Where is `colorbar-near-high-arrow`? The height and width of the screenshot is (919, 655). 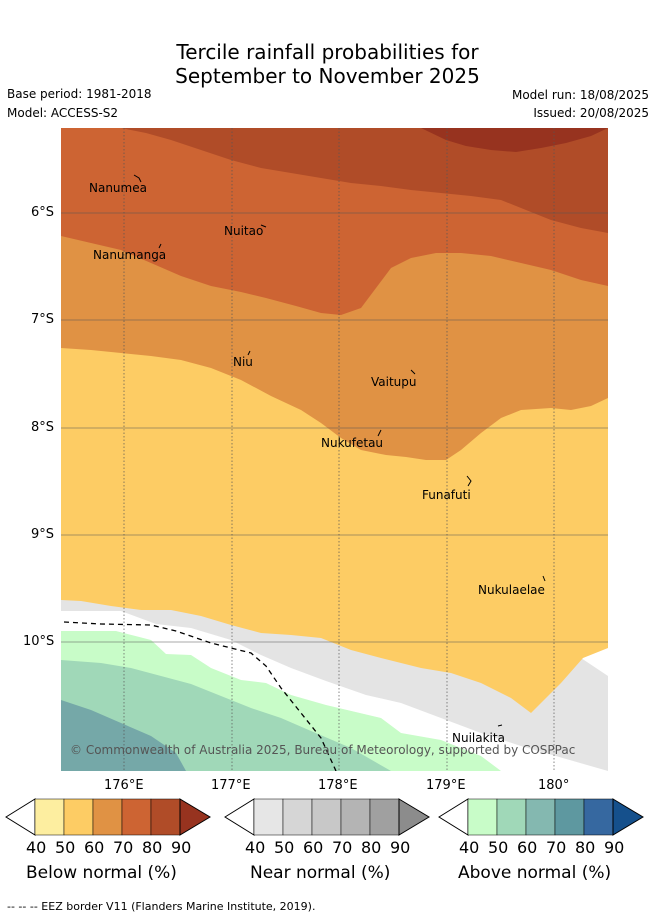 colorbar-near-high-arrow is located at coordinates (414, 817).